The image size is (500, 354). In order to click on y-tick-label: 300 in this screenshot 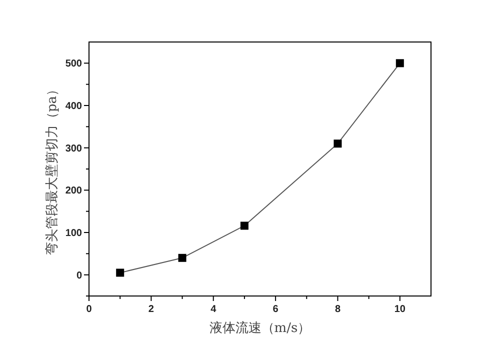, I will do `click(73, 148)`.